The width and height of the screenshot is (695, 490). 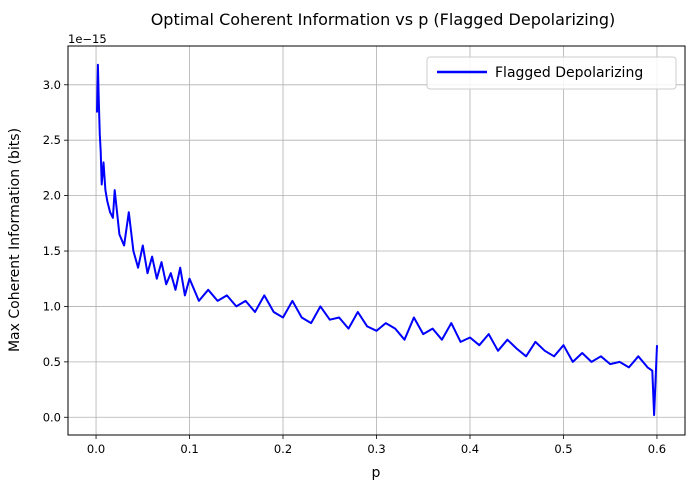 What do you see at coordinates (470, 449) in the screenshot?
I see `x-tick-label: 0.4` at bounding box center [470, 449].